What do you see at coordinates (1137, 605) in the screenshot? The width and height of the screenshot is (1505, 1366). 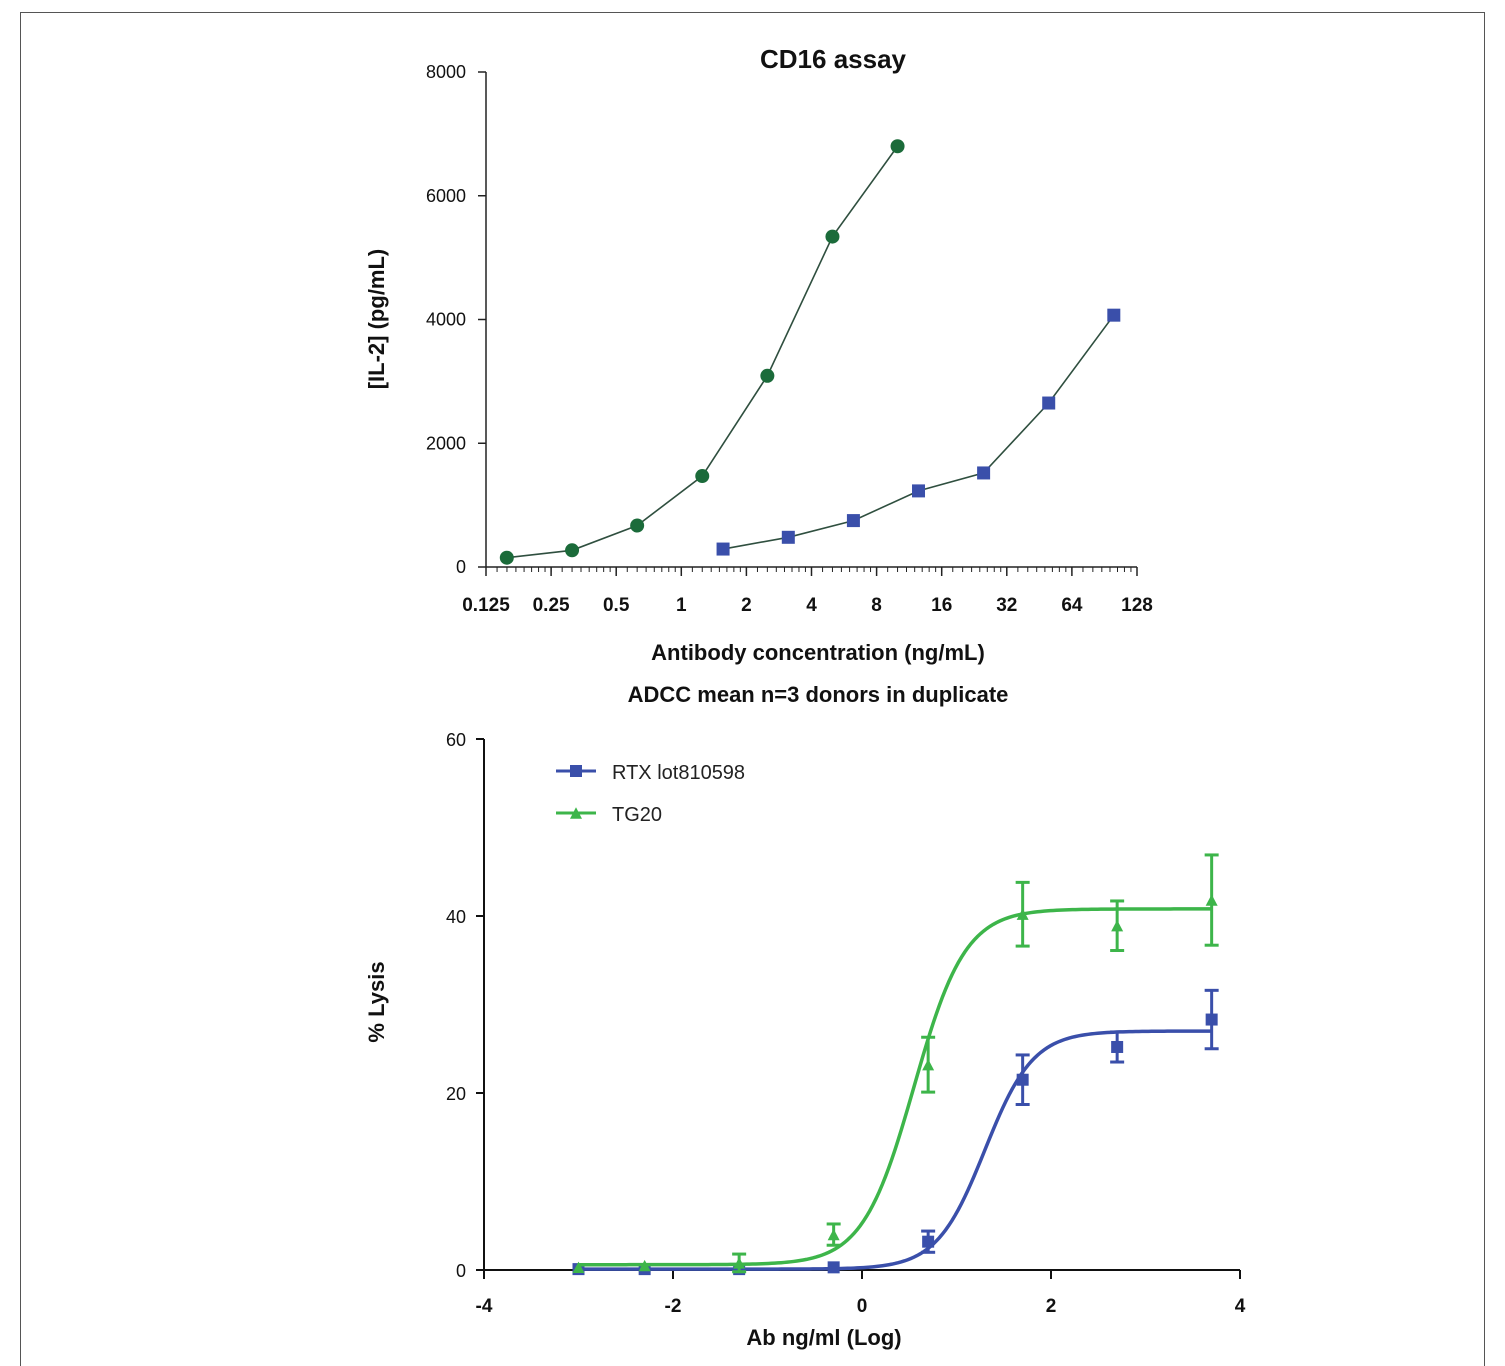 I see `x-tick-label: 128` at bounding box center [1137, 605].